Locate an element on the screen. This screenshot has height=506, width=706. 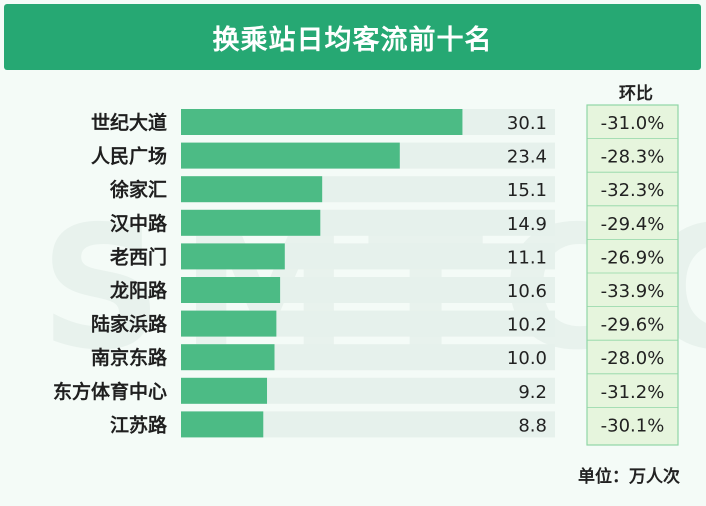
ratio-column-header: 环比 is located at coordinates (636, 94).